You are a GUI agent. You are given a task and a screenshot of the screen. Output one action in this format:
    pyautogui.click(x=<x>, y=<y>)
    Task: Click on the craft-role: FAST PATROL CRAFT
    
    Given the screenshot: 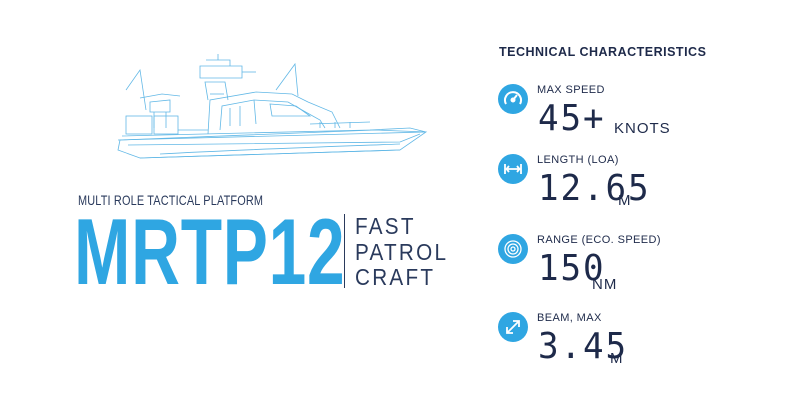 What is the action you would take?
    pyautogui.click(x=402, y=252)
    